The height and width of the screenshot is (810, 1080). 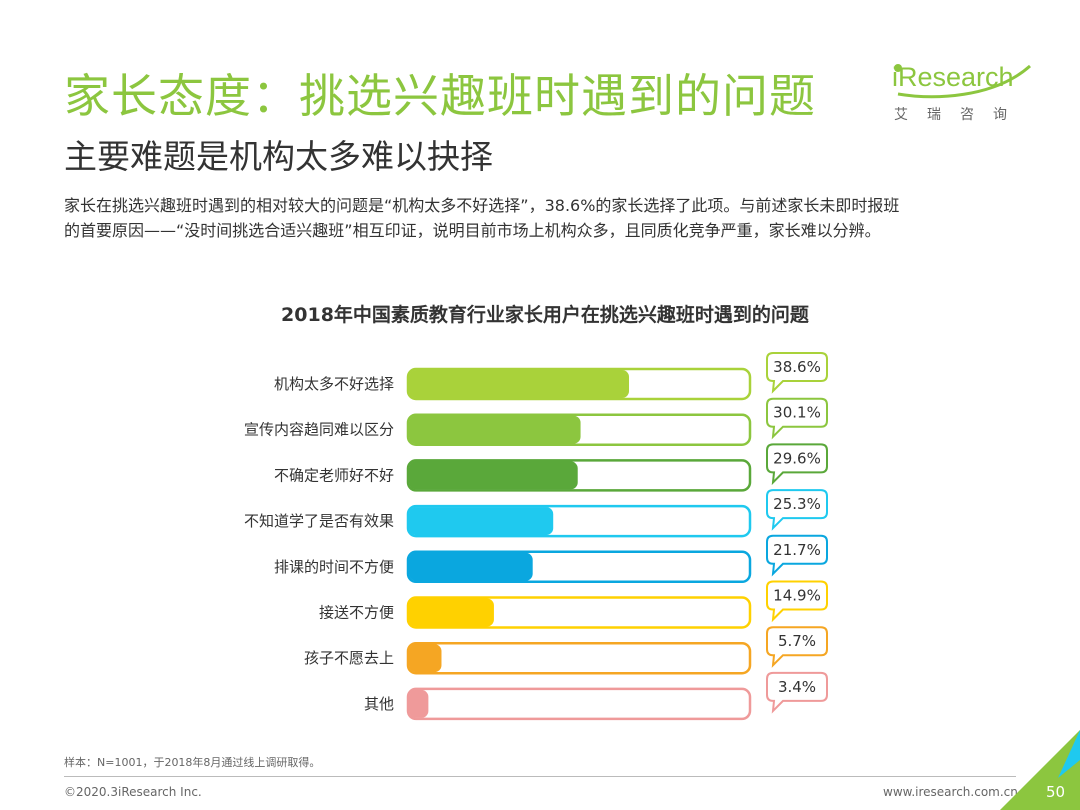 I want to click on data-label: 25.3%, so click(x=797, y=504).